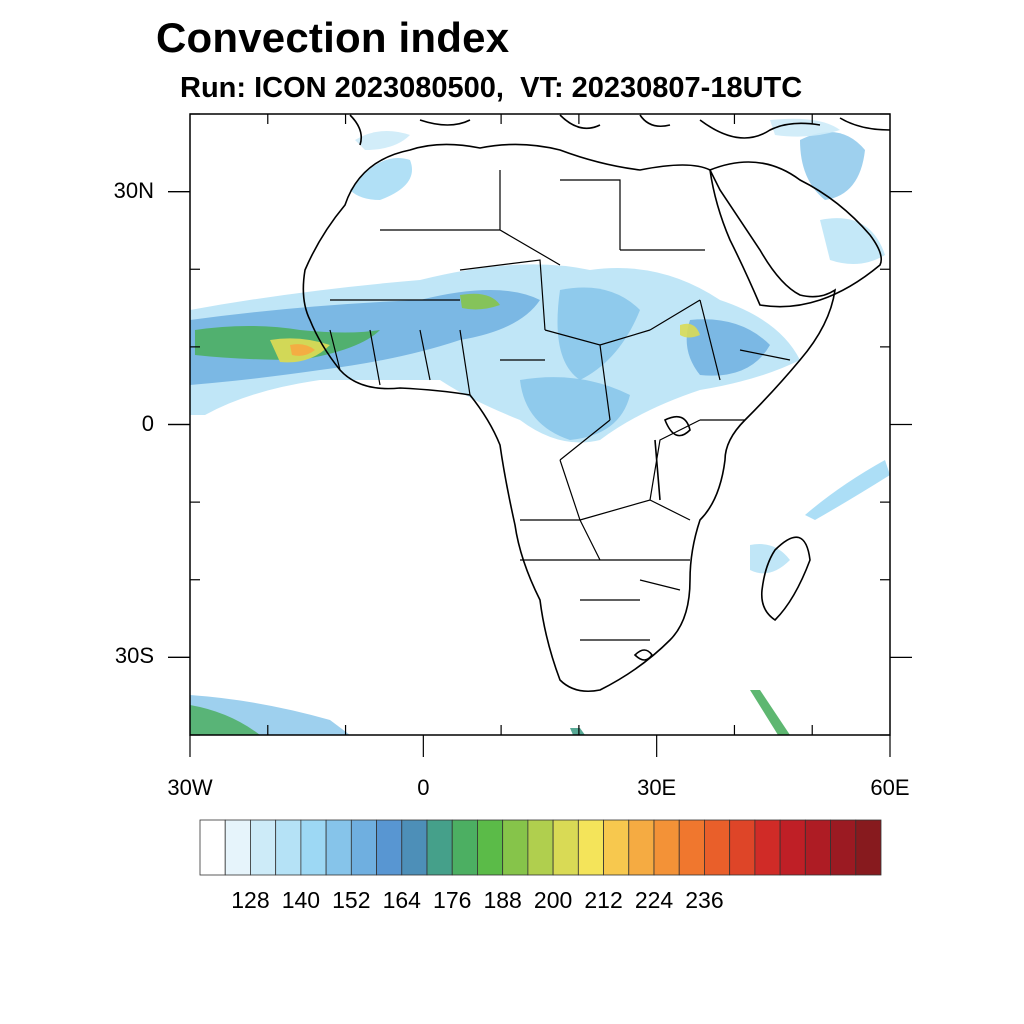 This screenshot has width=1024, height=1024. What do you see at coordinates (190, 787) in the screenshot?
I see `lon-tick-label: 30W` at bounding box center [190, 787].